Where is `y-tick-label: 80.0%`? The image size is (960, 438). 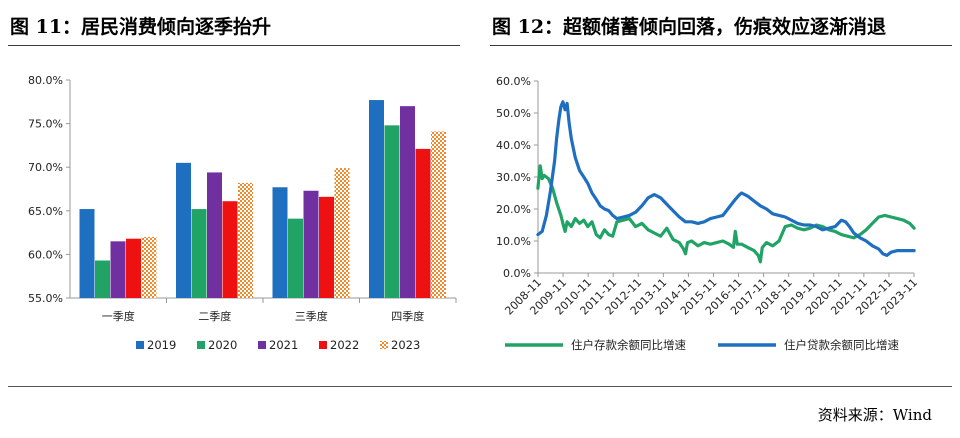 y-tick-label: 80.0% is located at coordinates (45, 80).